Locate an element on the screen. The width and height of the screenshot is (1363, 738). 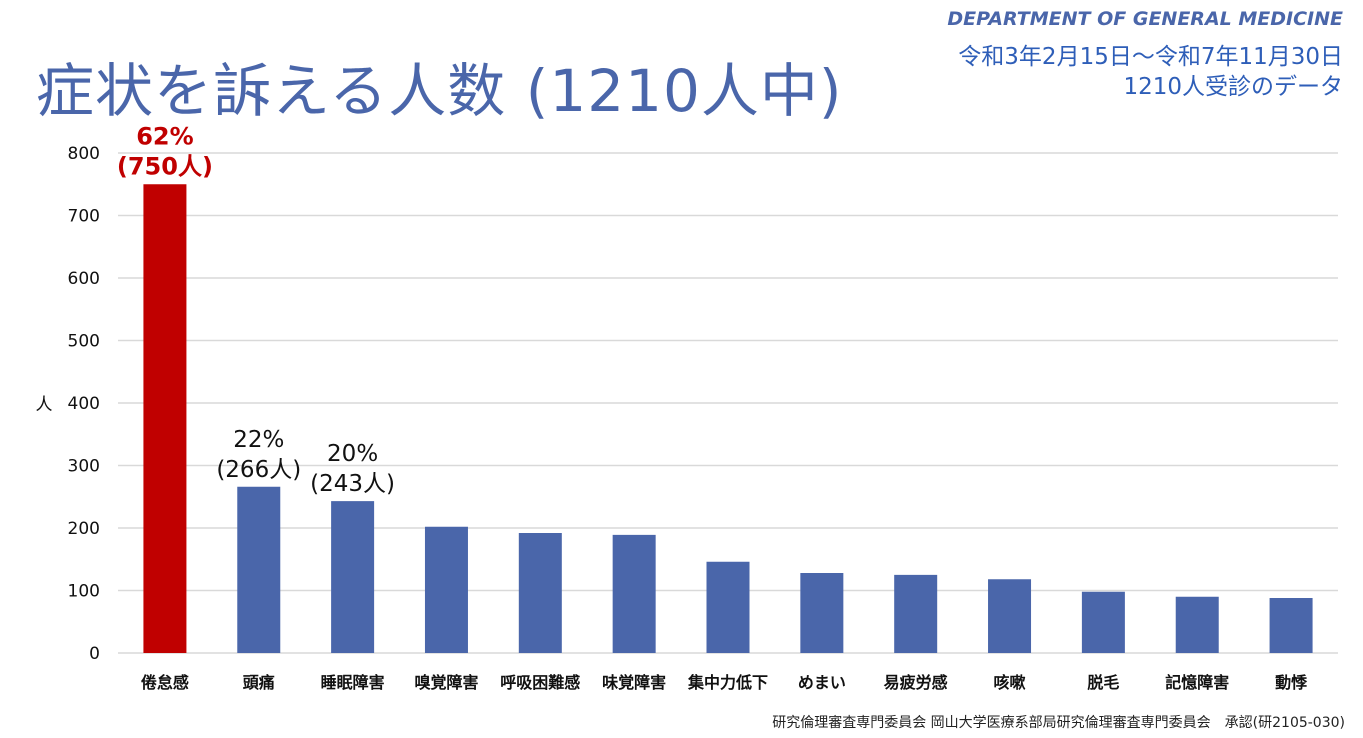
department-label: DEPARTMENT OF GENERAL MEDICINE is located at coordinates (1145, 19).